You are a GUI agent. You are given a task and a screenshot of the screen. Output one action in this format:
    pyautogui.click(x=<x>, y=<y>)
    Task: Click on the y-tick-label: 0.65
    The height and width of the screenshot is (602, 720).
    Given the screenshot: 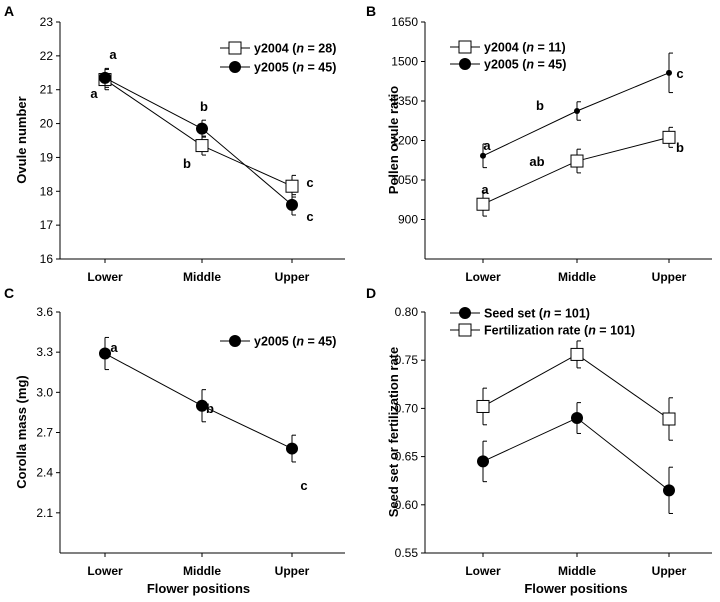 What is the action you would take?
    pyautogui.click(x=407, y=457)
    